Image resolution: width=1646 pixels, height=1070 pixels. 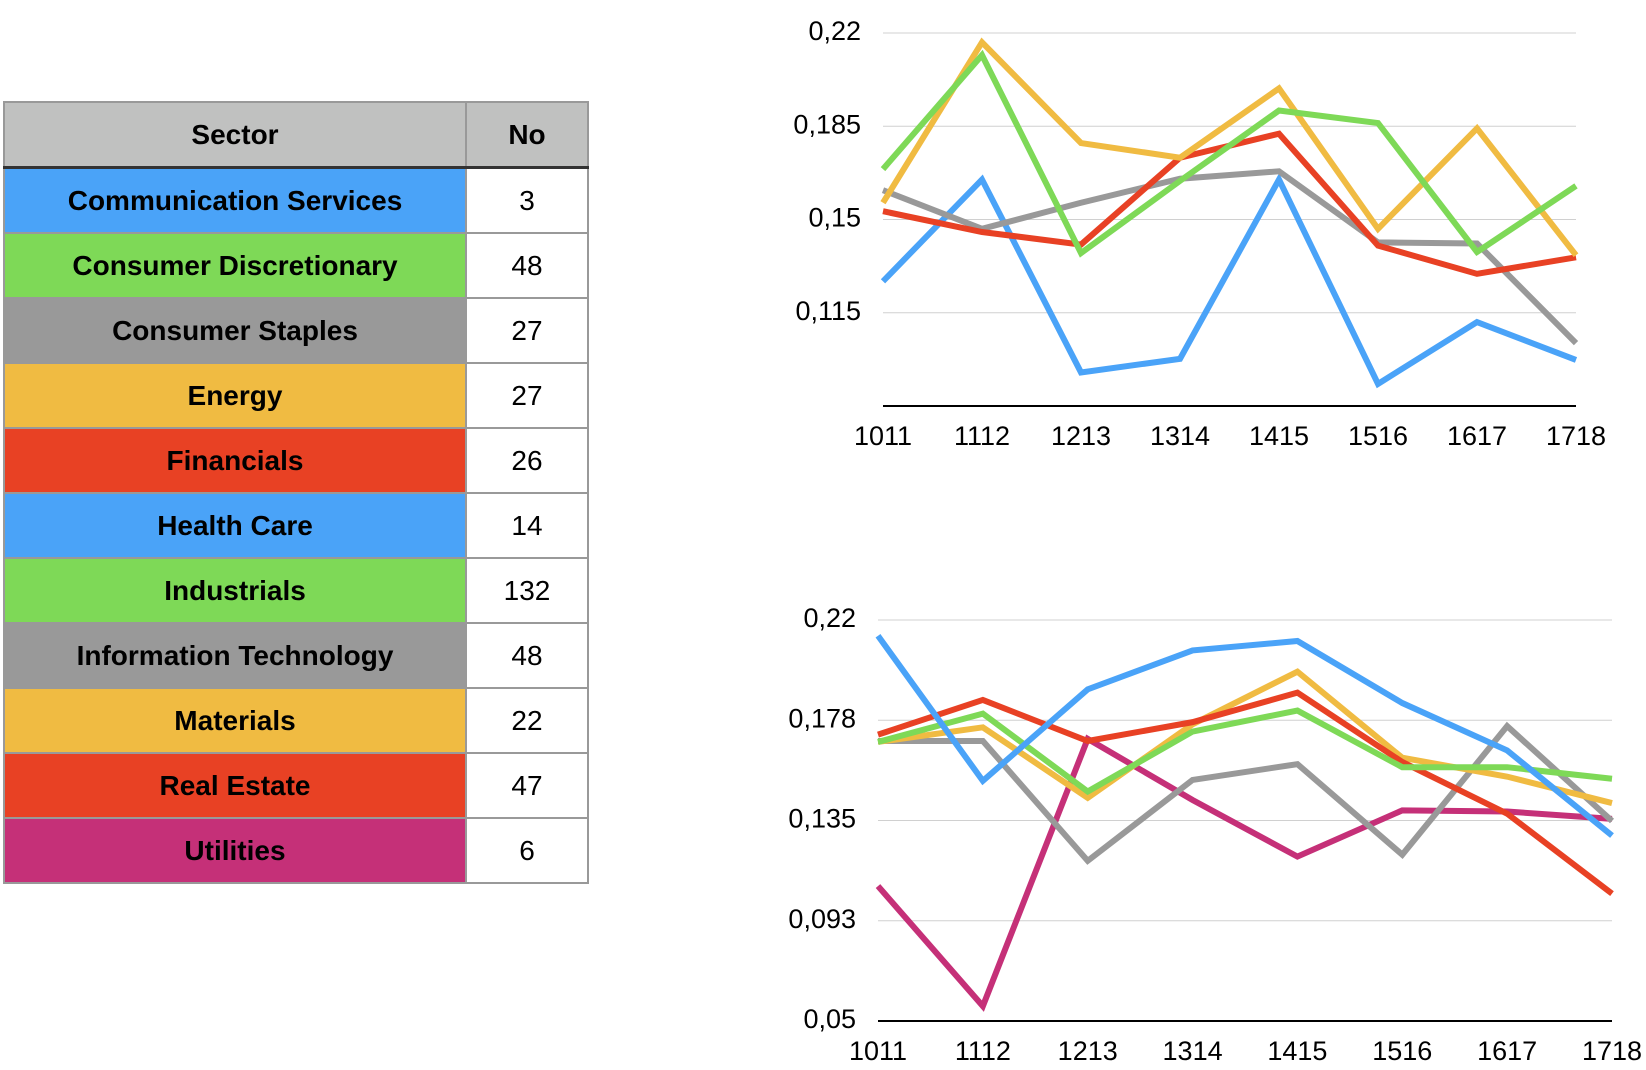 I want to click on table-row: Information Technology 48, so click(x=296, y=655).